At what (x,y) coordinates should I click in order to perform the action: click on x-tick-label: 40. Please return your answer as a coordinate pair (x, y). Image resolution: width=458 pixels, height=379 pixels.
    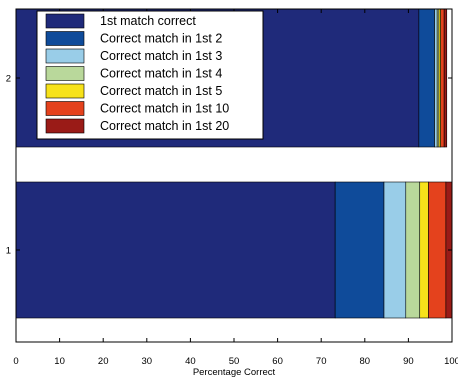
    Looking at the image, I should click on (190, 361).